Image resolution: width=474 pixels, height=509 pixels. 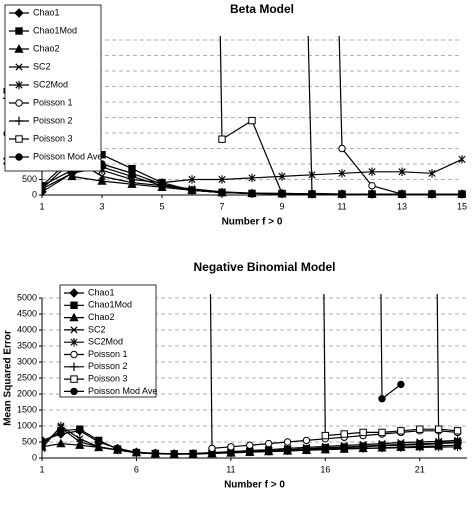 What do you see at coordinates (161, 206) in the screenshot?
I see `x-tick-label: 5` at bounding box center [161, 206].